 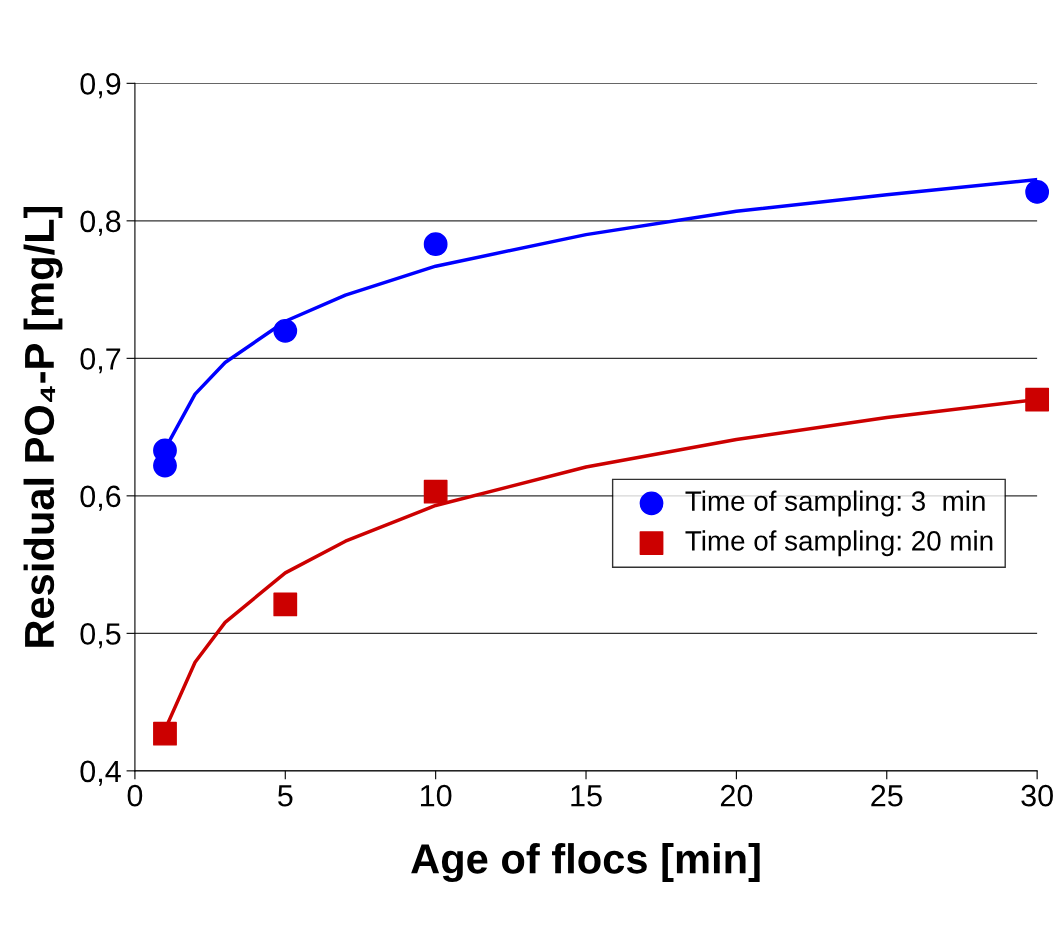 What do you see at coordinates (100, 86) in the screenshot?
I see `y-tick-label: 0,9` at bounding box center [100, 86].